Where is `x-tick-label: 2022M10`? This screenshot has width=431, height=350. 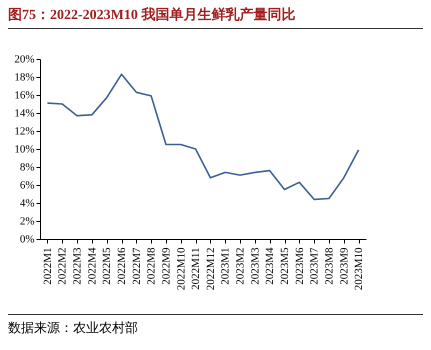
x-tick-label: 2022M10 is located at coordinates (181, 268).